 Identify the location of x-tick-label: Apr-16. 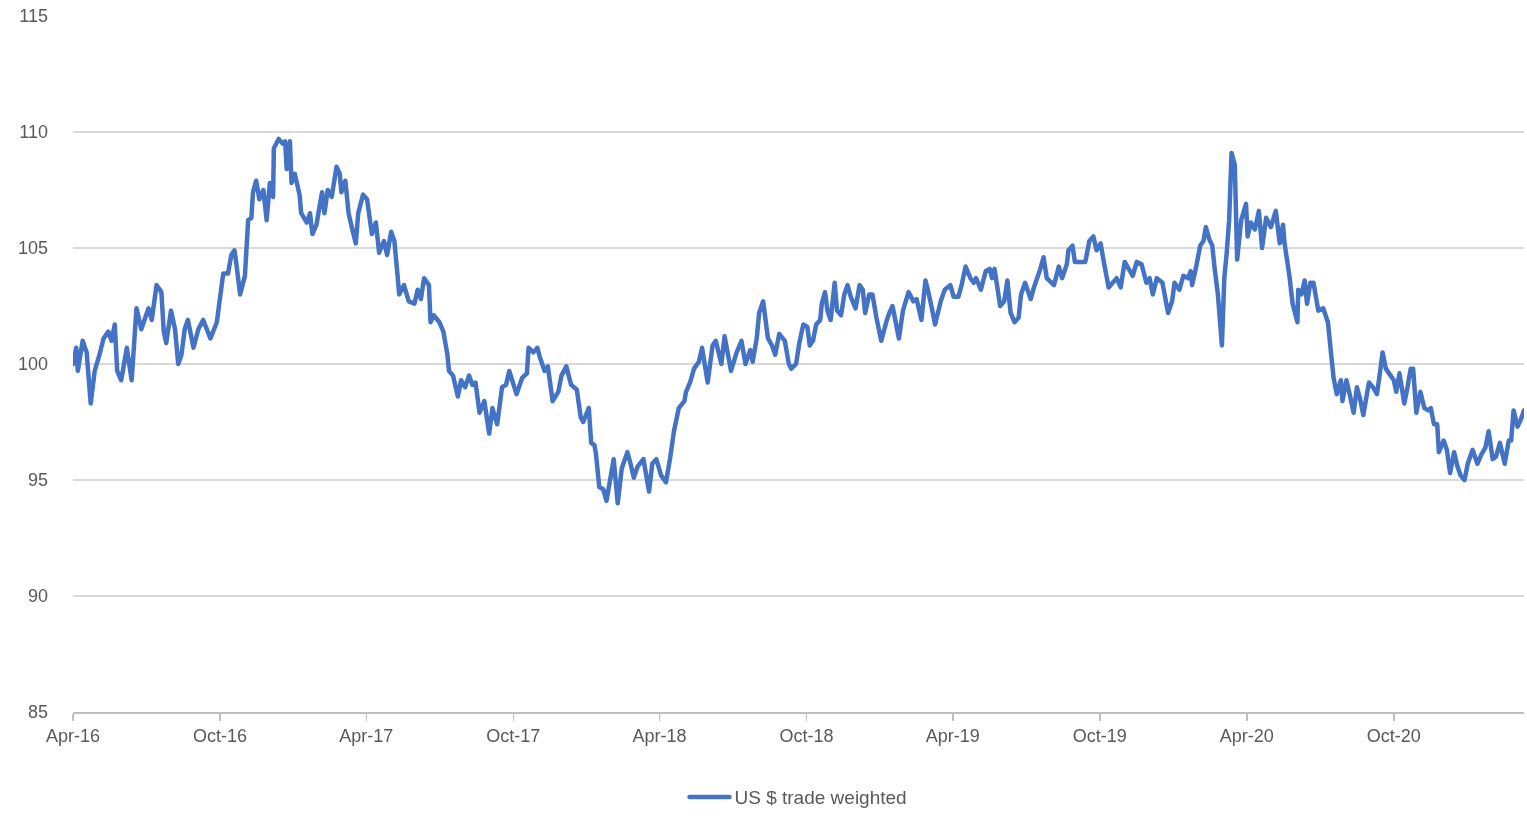
(73, 736).